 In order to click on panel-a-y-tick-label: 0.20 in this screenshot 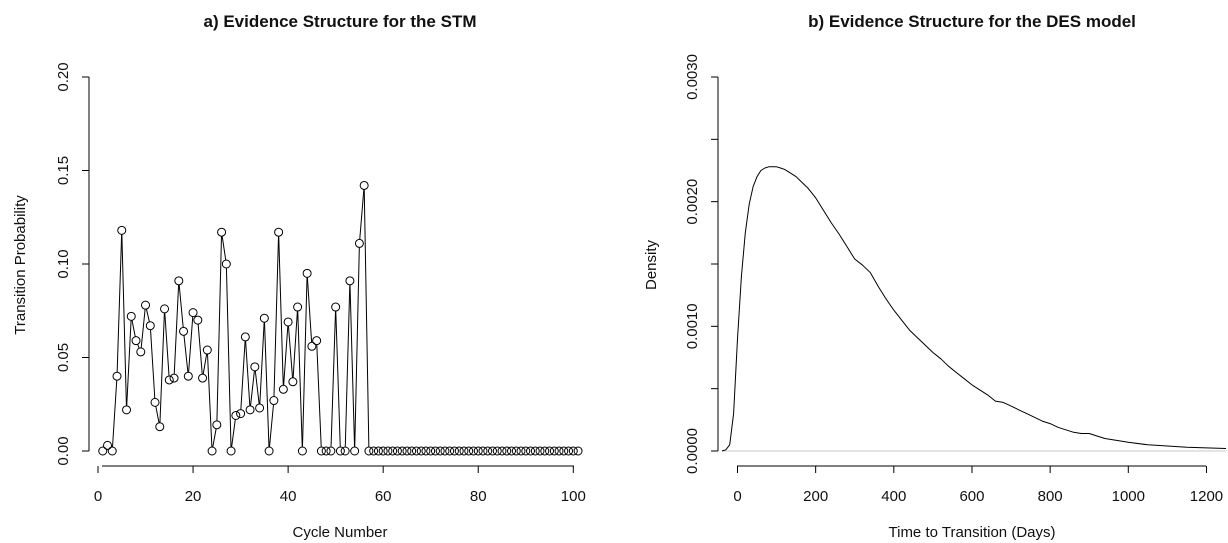, I will do `click(63, 76)`.